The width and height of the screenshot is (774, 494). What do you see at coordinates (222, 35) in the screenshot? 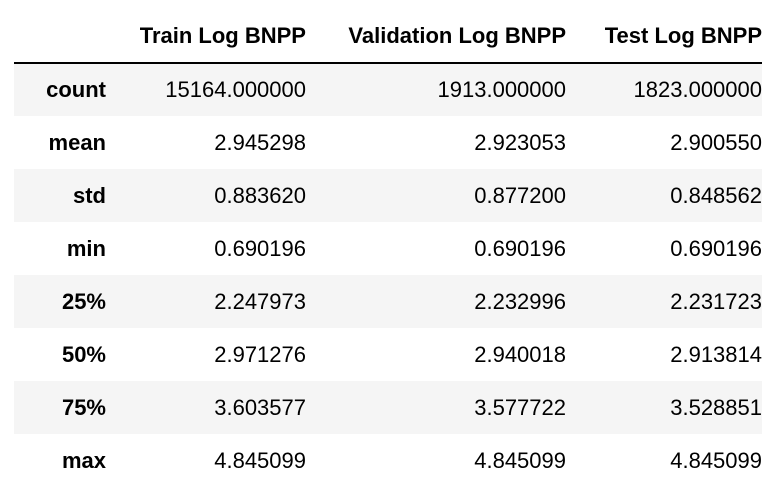
I see `column-header-train: Train Log BNPP` at bounding box center [222, 35].